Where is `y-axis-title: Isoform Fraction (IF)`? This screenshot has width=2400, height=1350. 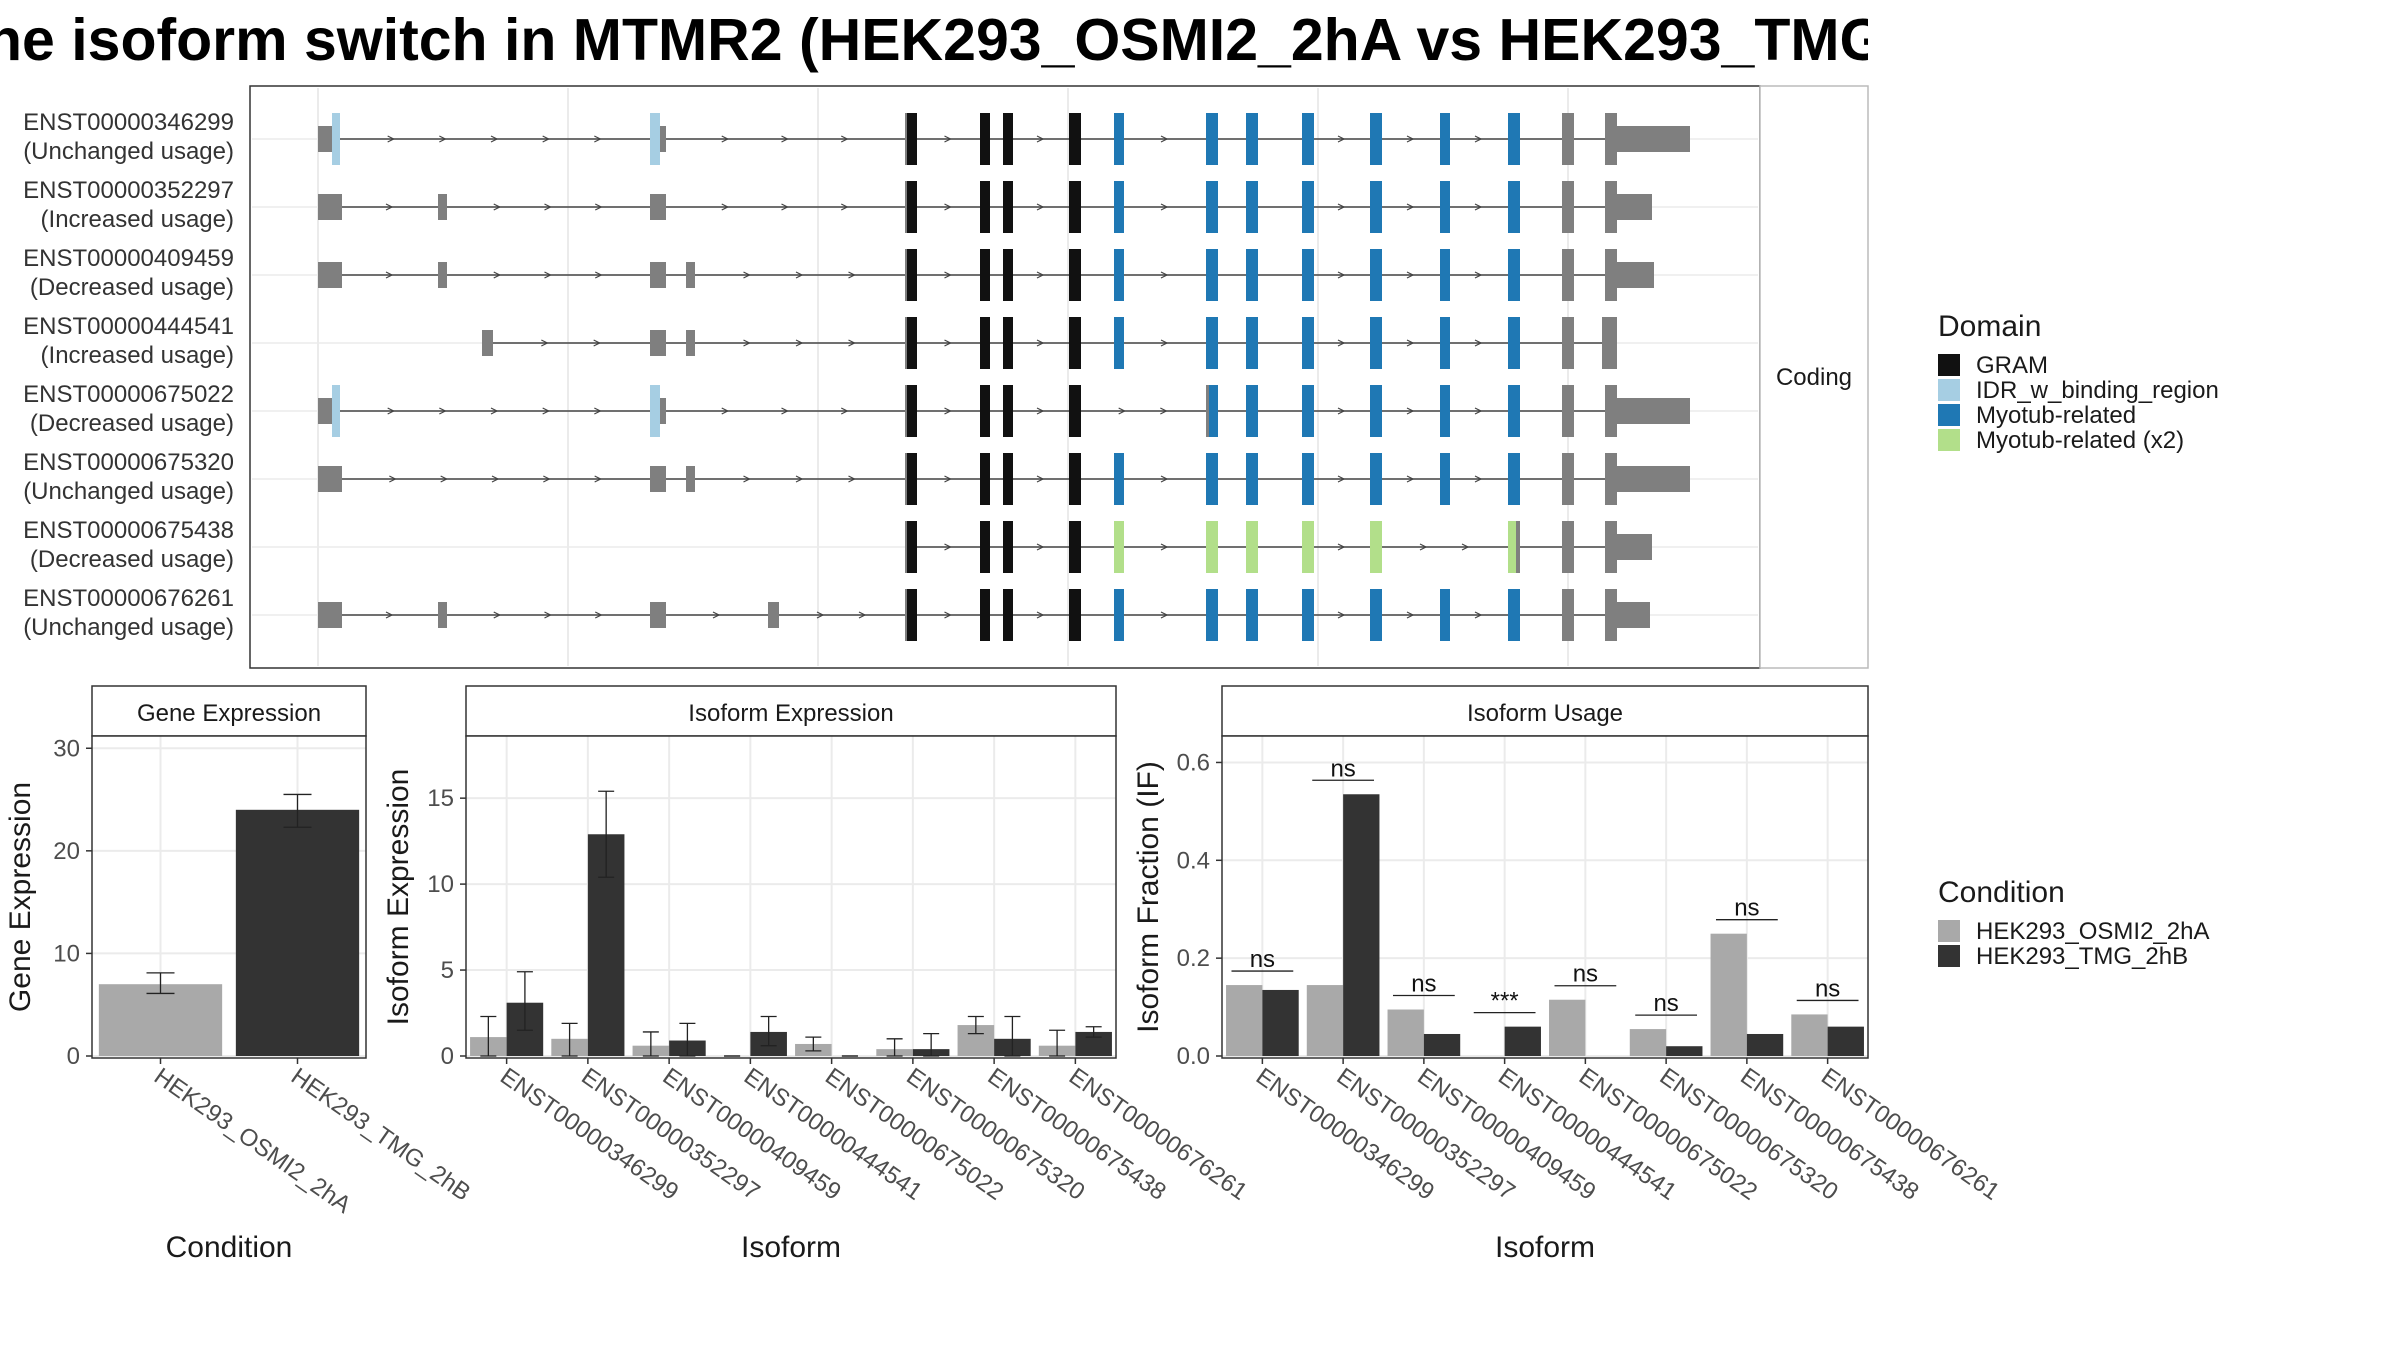
y-axis-title: Isoform Fraction (IF) is located at coordinates (1148, 897).